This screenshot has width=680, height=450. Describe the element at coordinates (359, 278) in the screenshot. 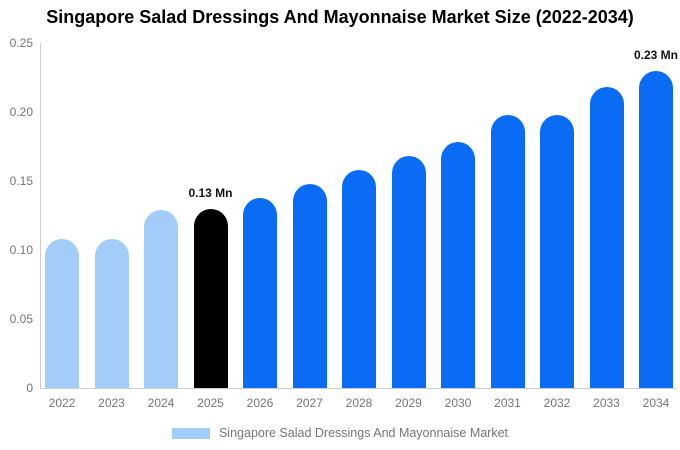

I see `bar-2028` at that location.